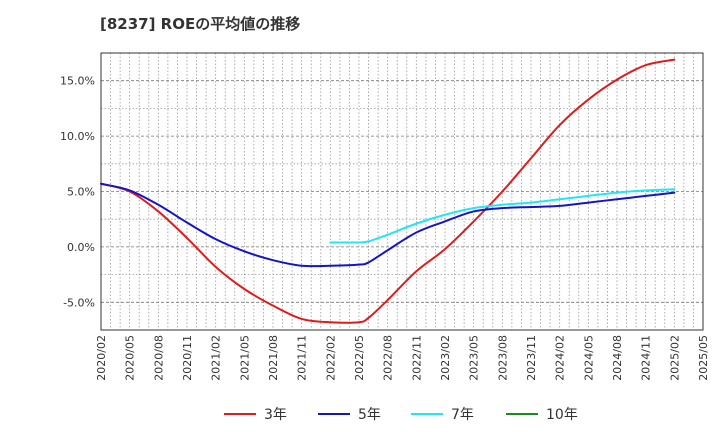  I want to click on x-tick-label: 2020/08, so click(158, 358).